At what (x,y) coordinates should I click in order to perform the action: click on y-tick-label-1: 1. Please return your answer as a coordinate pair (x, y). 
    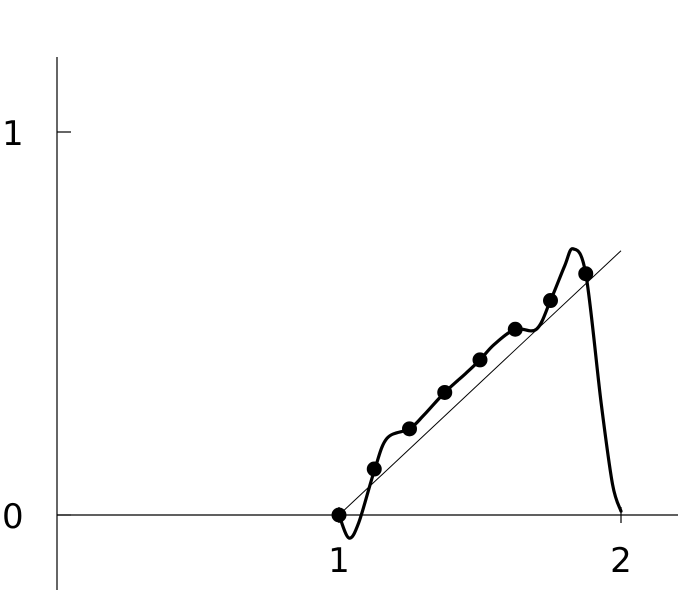
    Looking at the image, I should click on (13, 134).